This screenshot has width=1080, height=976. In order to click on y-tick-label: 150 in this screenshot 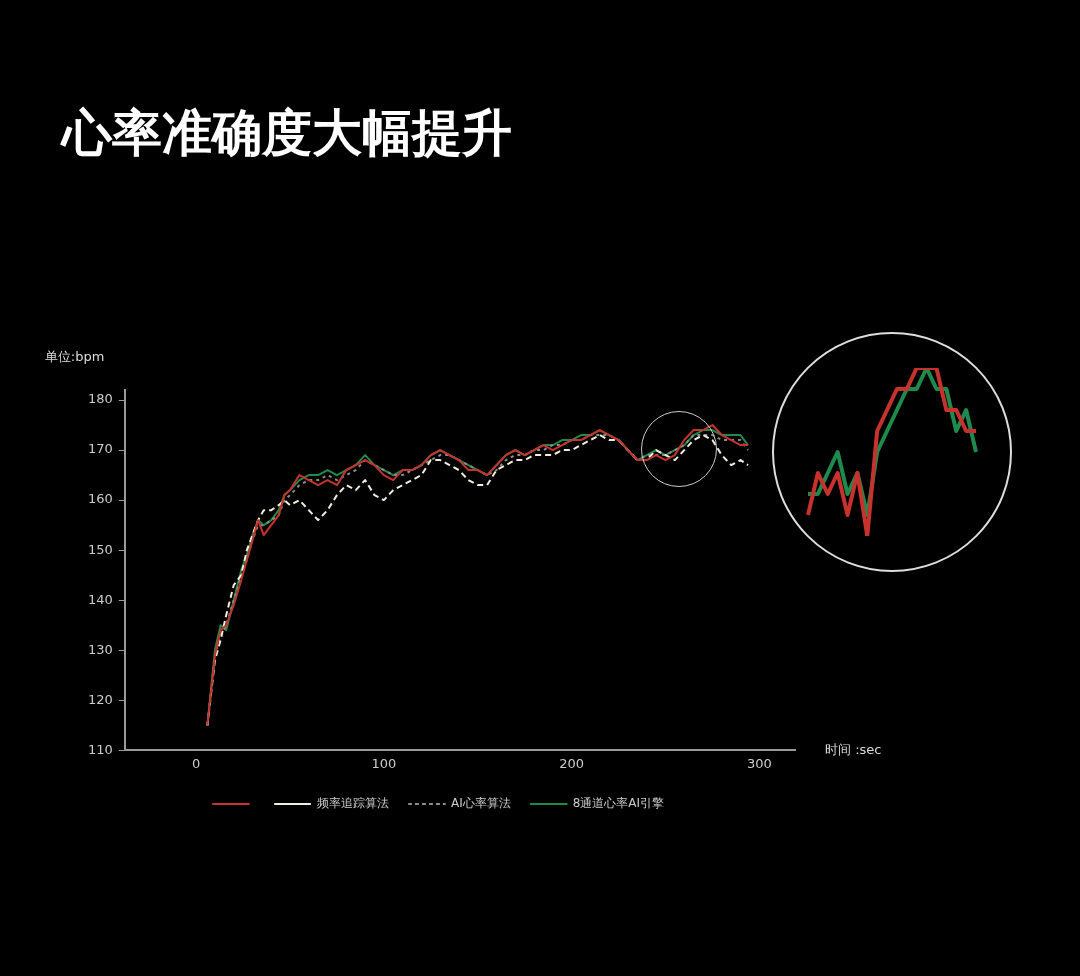, I will do `click(100, 549)`.